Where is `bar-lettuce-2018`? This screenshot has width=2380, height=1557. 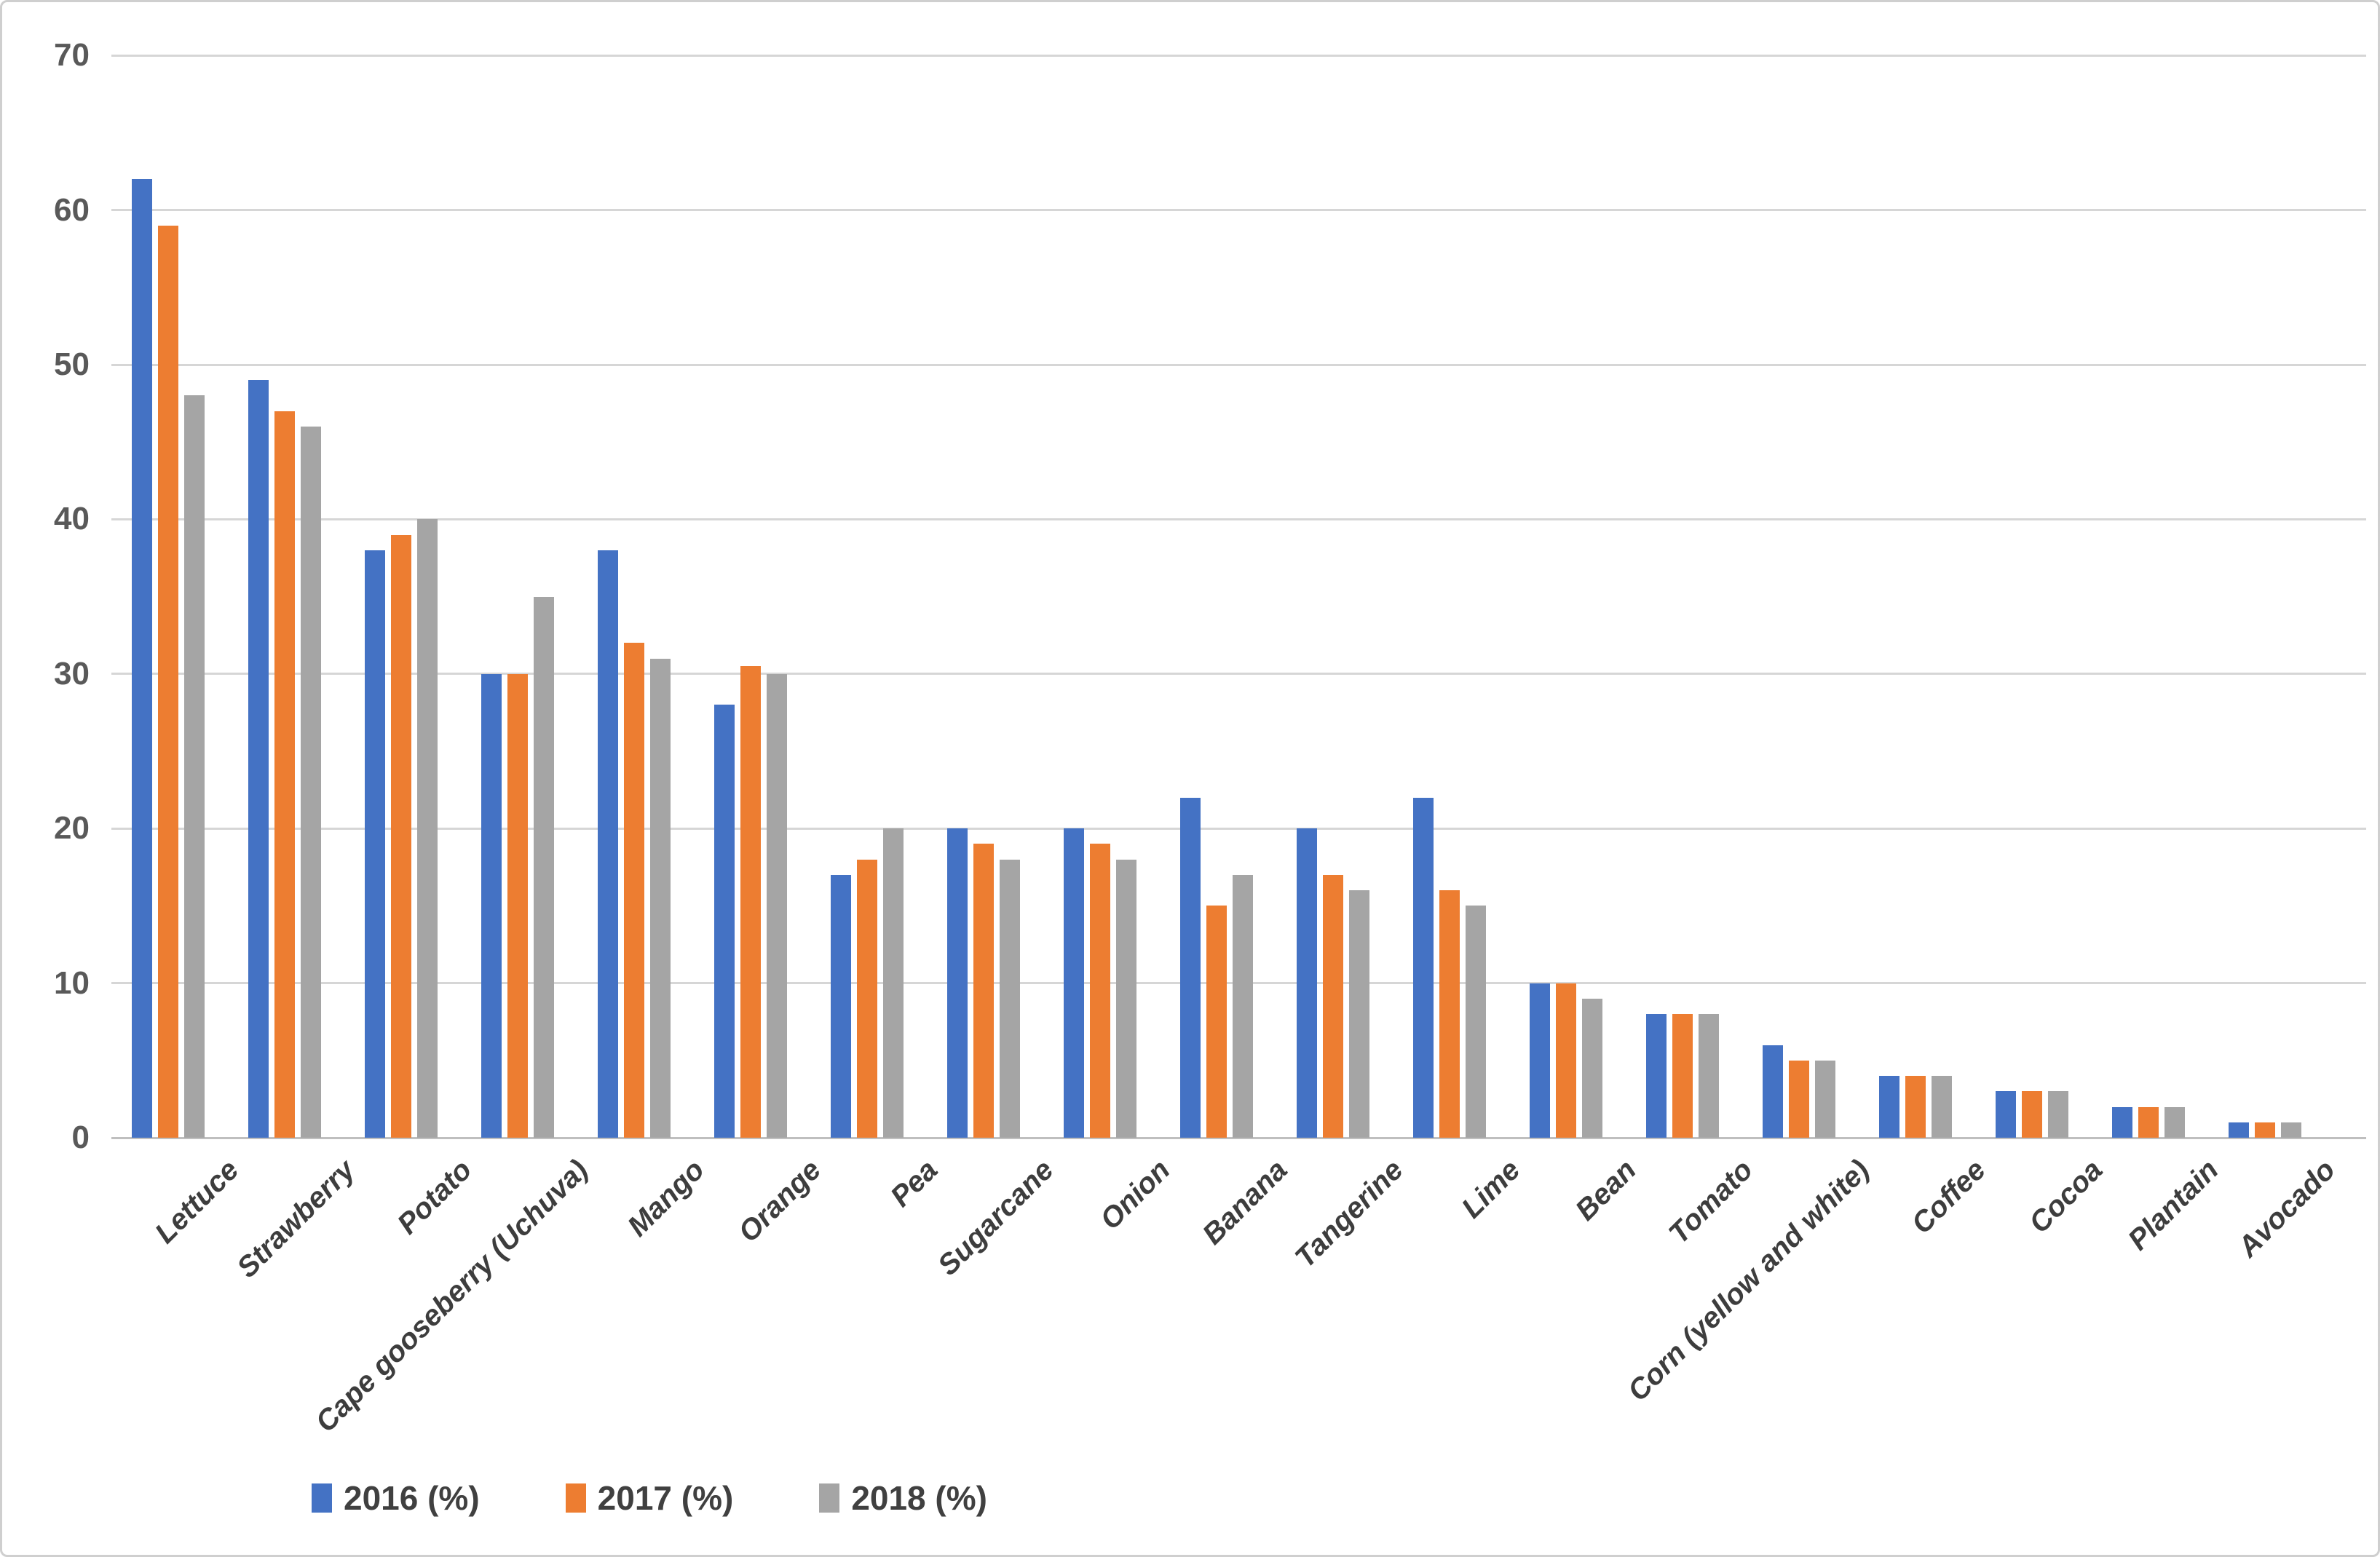
bar-lettuce-2018 is located at coordinates (194, 766).